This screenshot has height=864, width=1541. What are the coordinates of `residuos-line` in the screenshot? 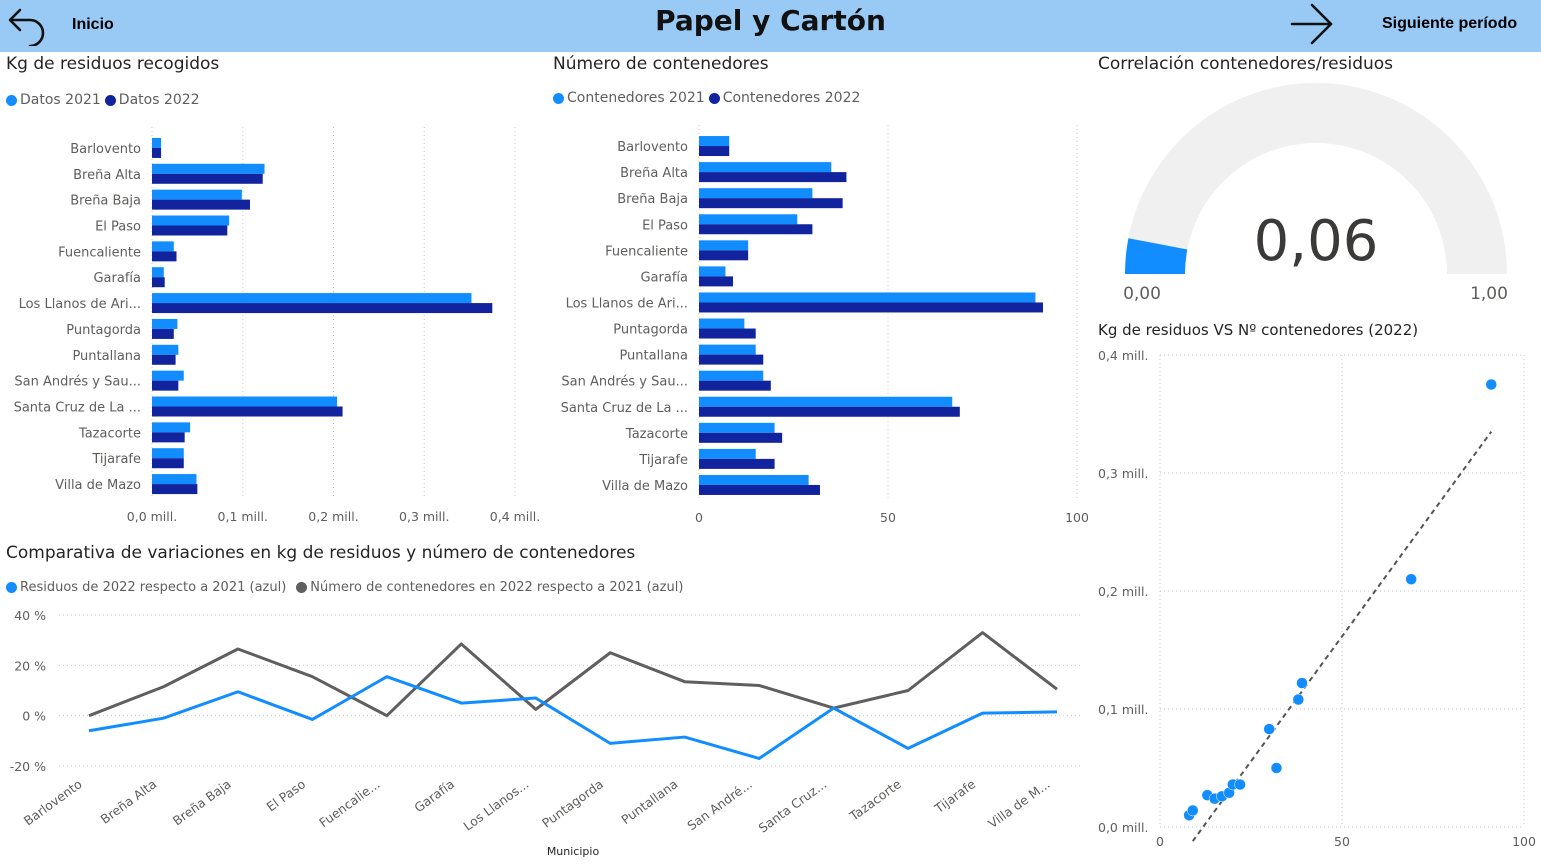 It's located at (573, 717).